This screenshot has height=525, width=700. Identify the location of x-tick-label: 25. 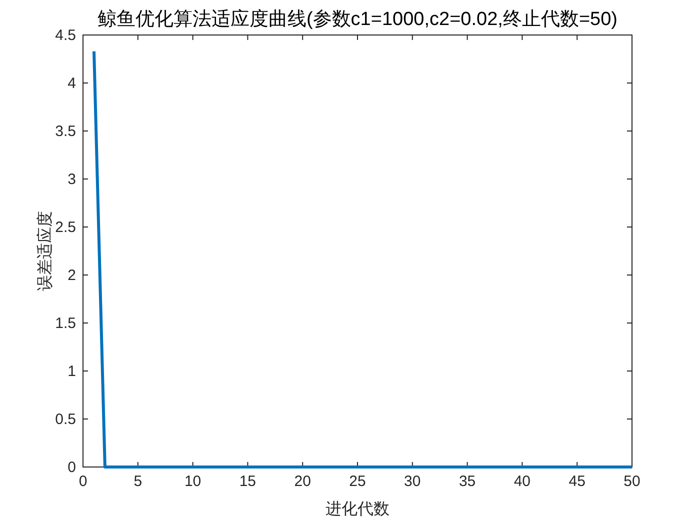
(357, 481).